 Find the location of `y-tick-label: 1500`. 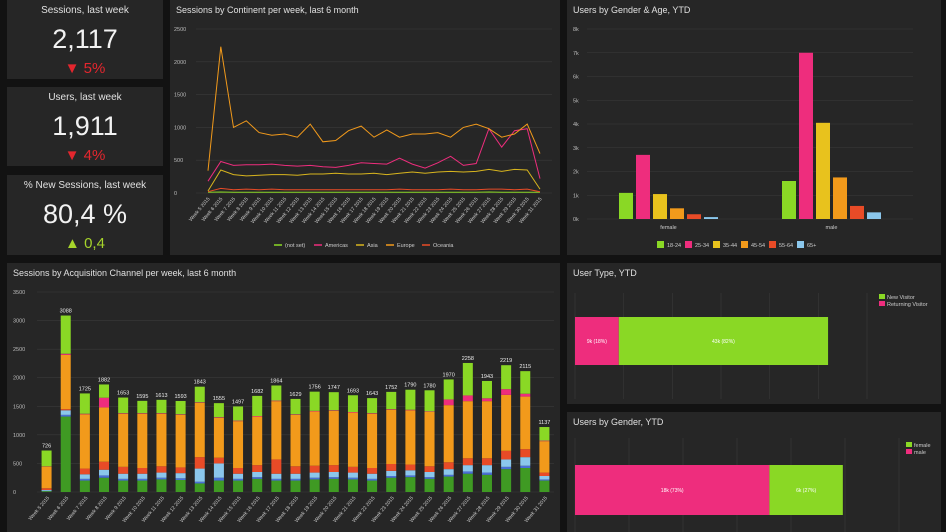

y-tick-label: 1500 is located at coordinates (180, 96).